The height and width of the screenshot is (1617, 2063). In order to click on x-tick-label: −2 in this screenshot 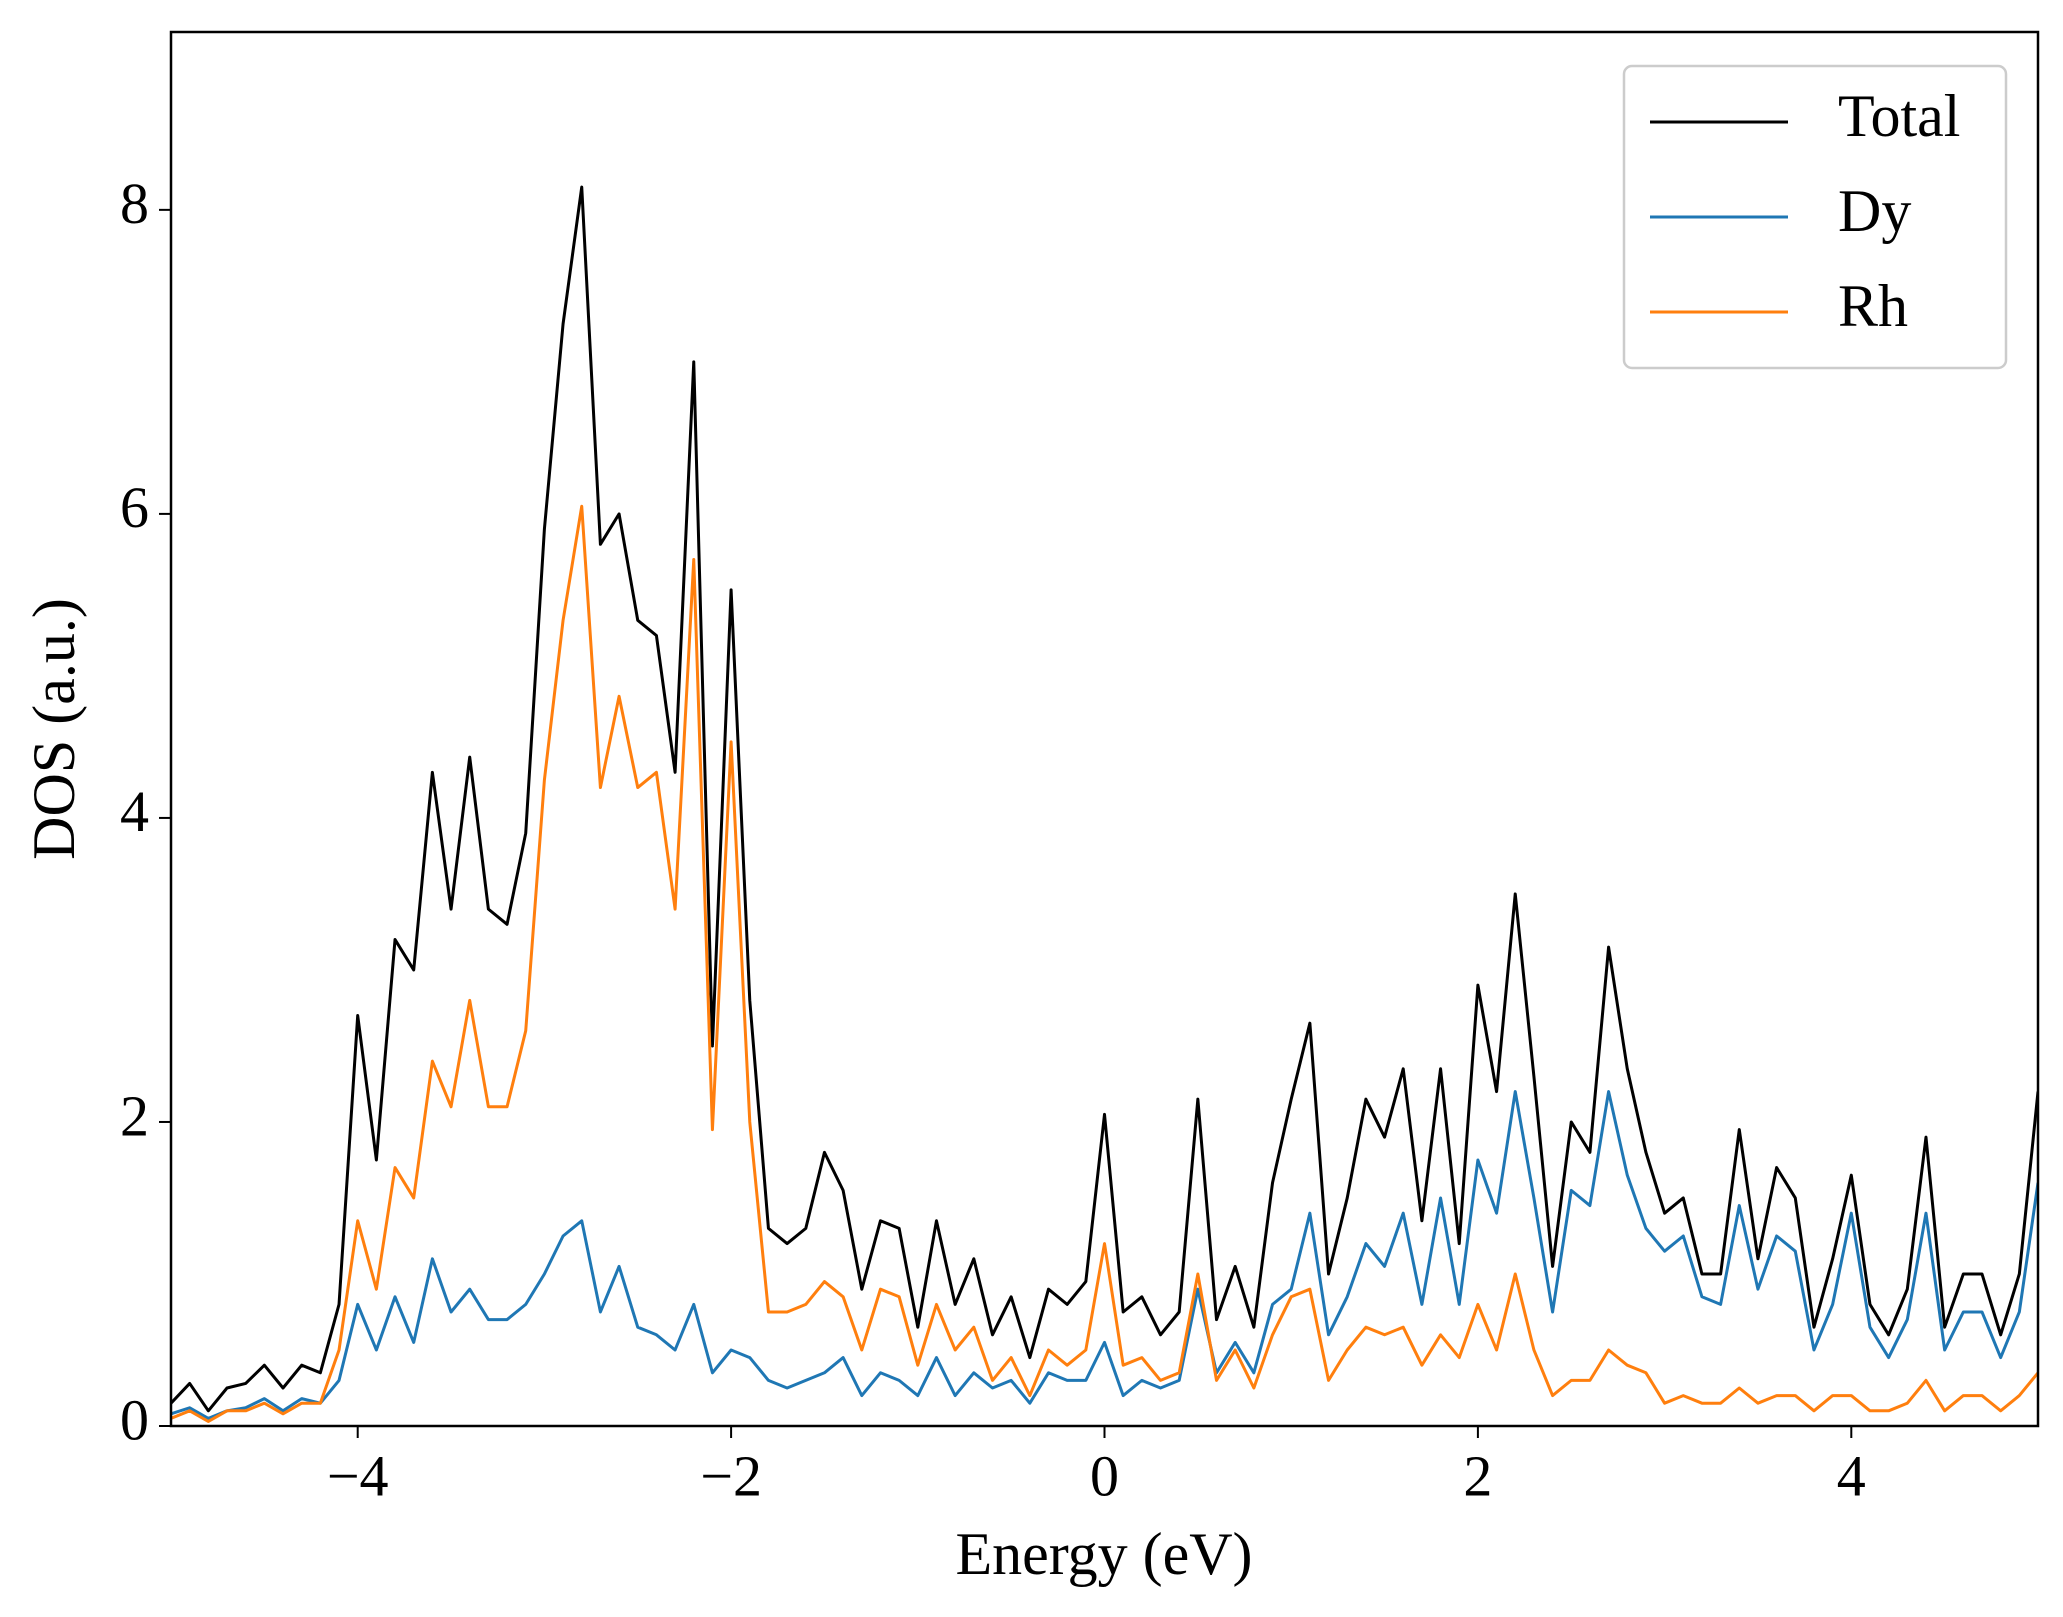, I will do `click(731, 1475)`.